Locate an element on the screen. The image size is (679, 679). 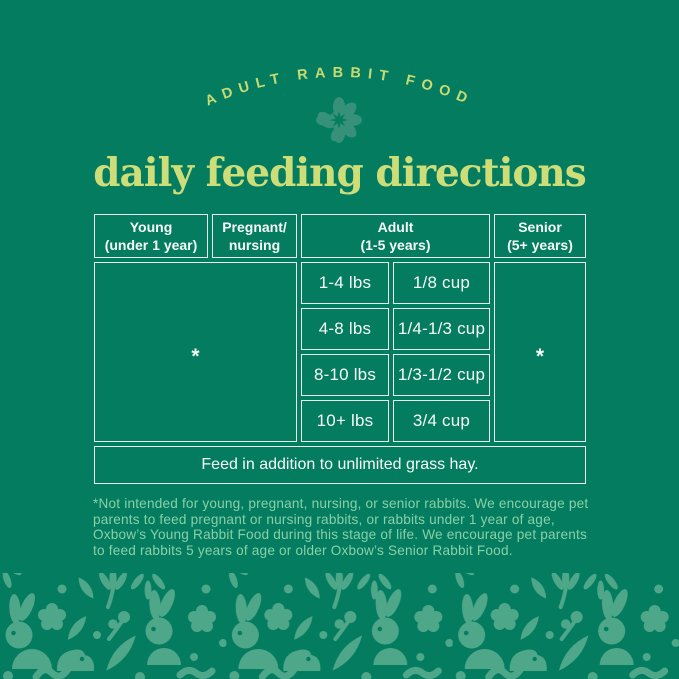
header-young-line1: Young is located at coordinates (151, 226).